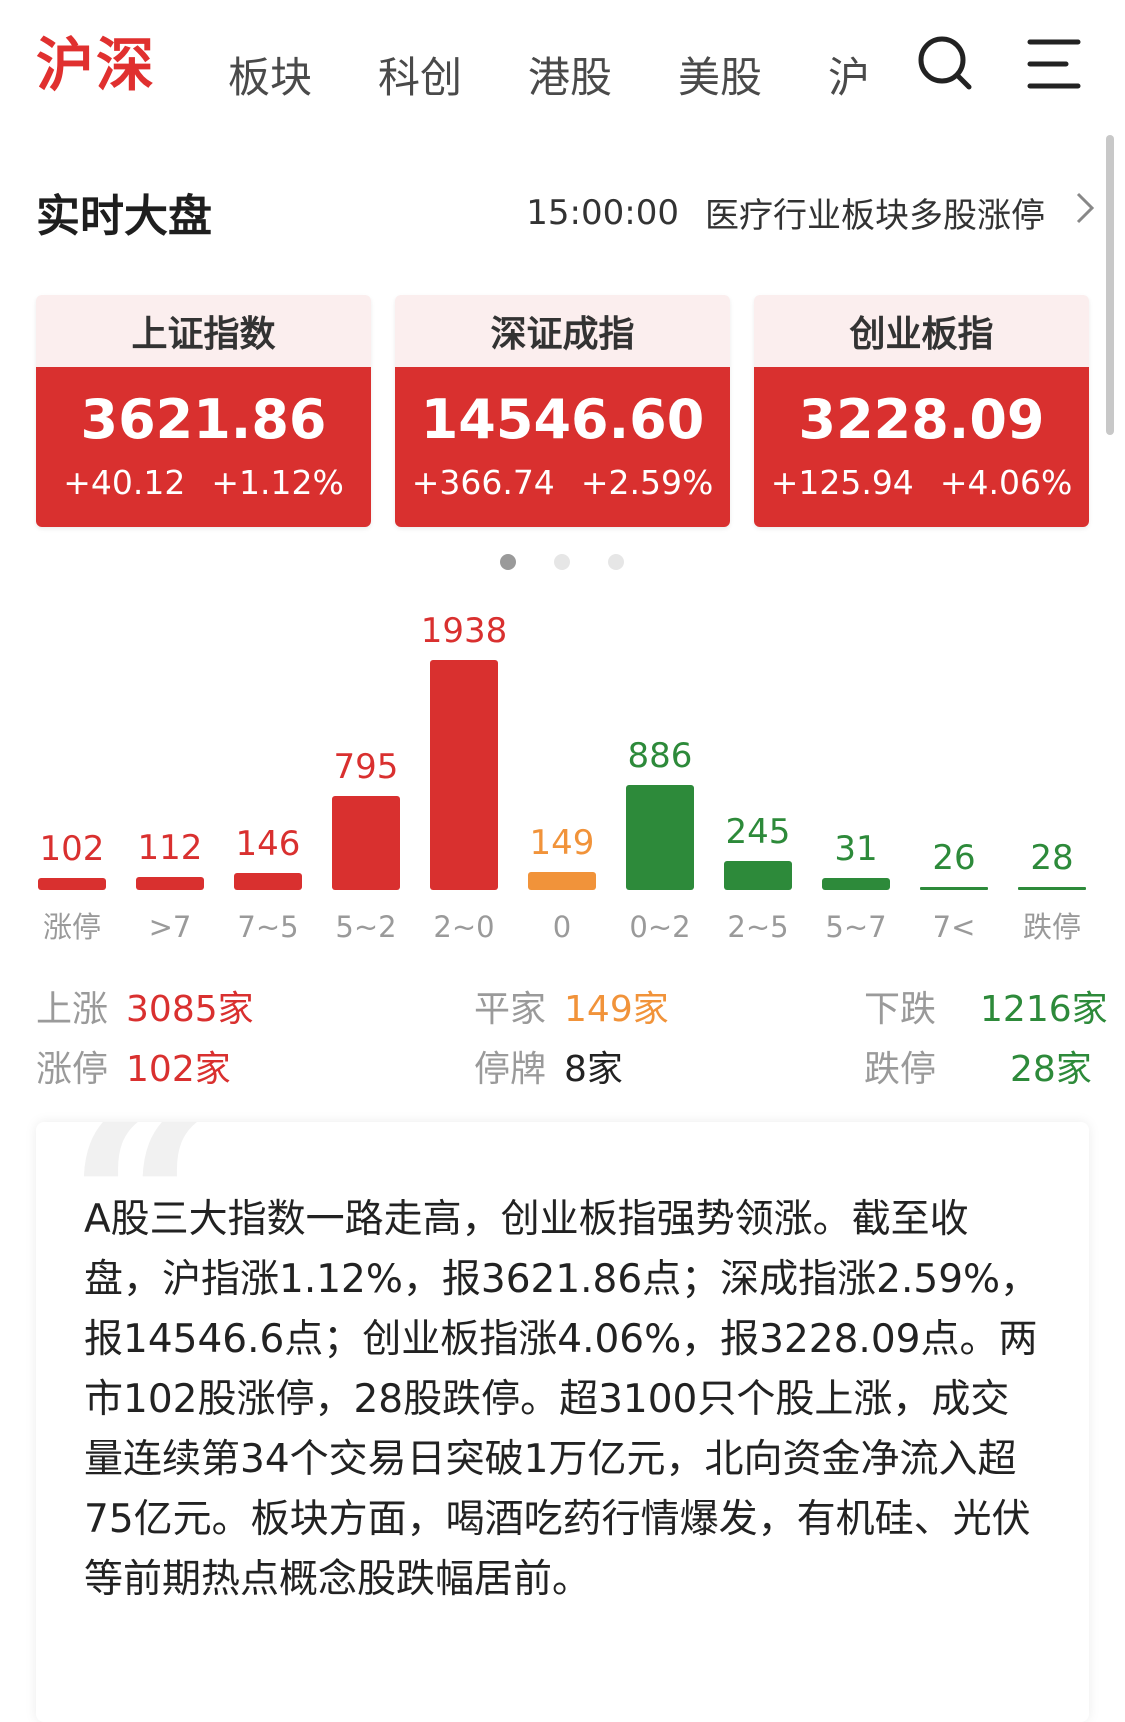 The height and width of the screenshot is (1722, 1125). I want to click on bar-value-label-3: 795, so click(366, 767).